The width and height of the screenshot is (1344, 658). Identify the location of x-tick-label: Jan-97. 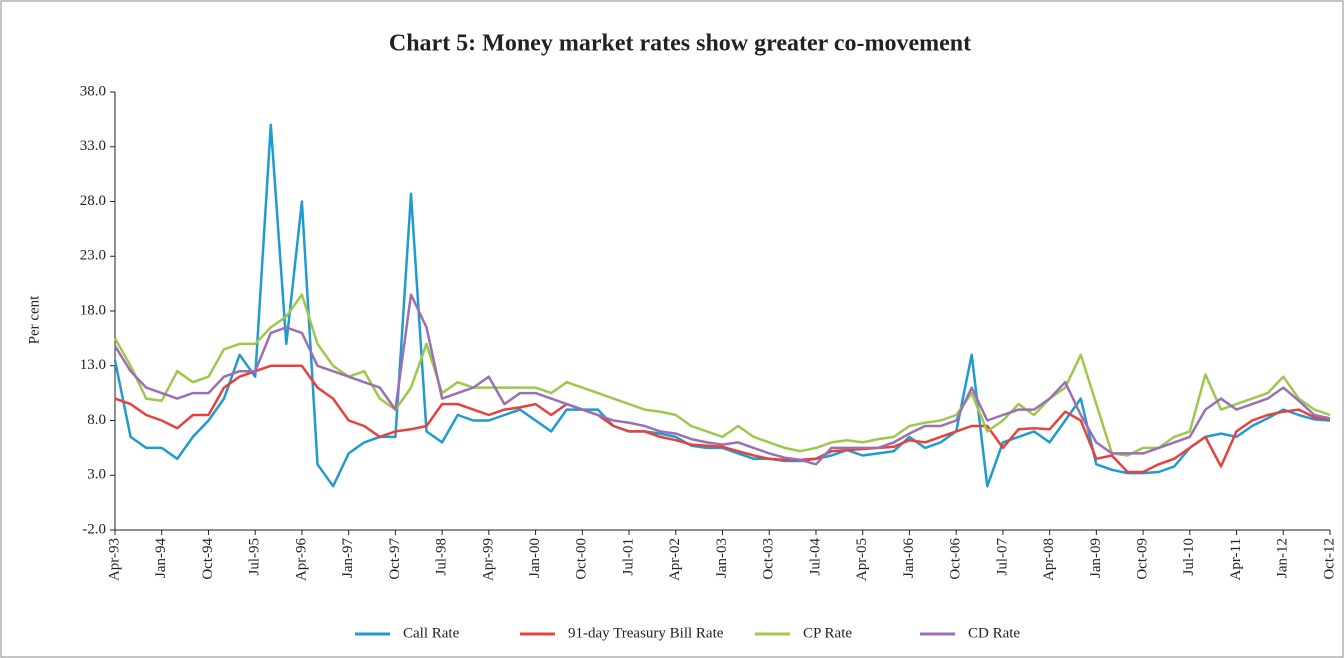
(348, 558).